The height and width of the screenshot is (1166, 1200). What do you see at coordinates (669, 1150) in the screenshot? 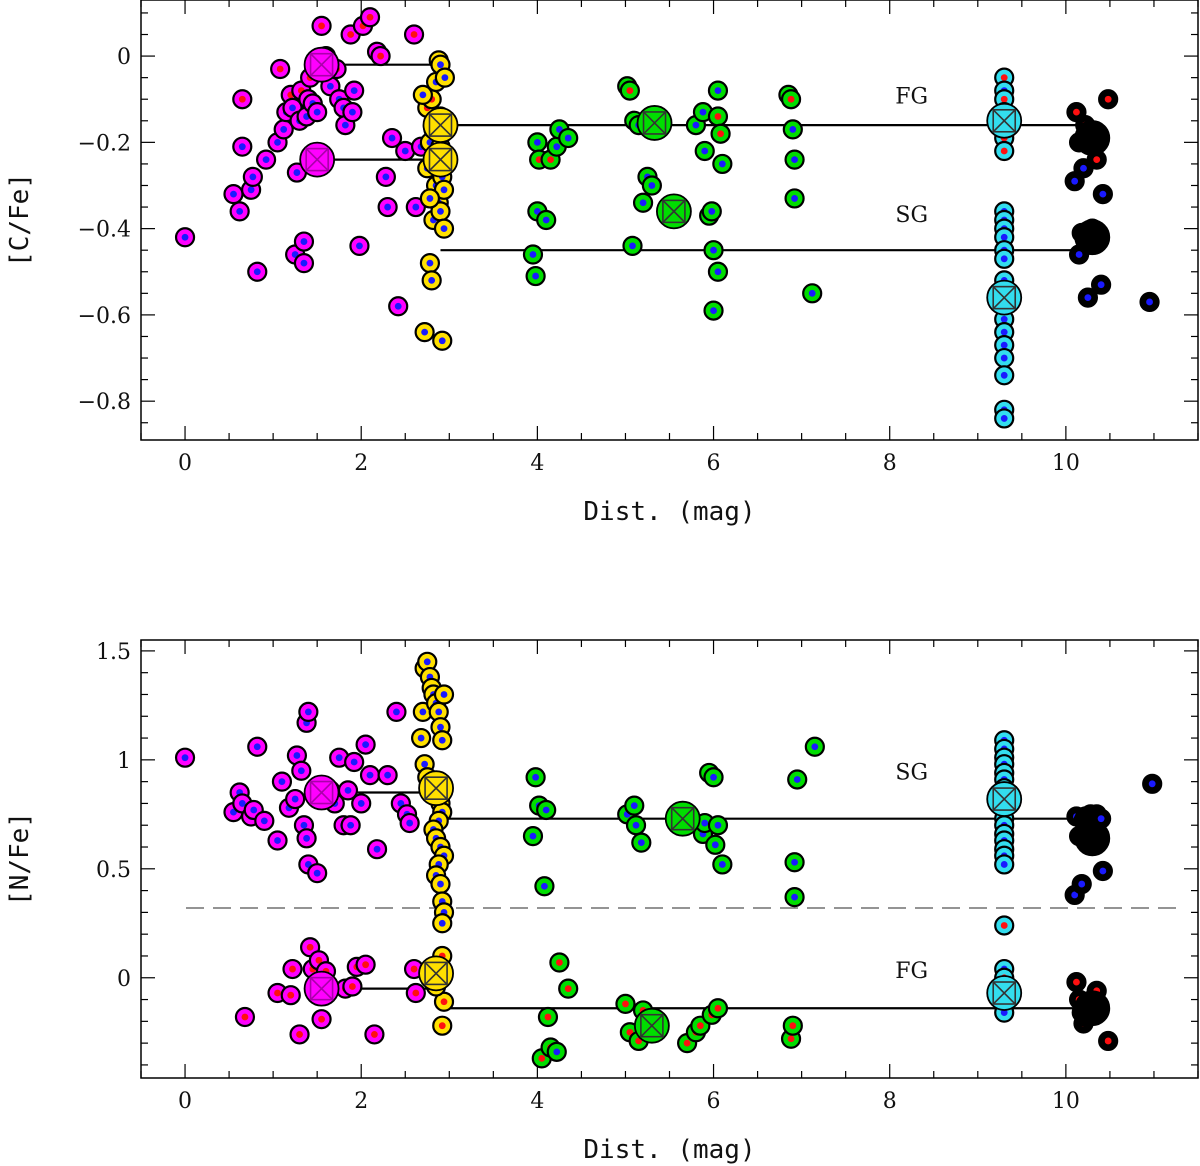
I see `x-axis-label: Dist. (mag)` at bounding box center [669, 1150].